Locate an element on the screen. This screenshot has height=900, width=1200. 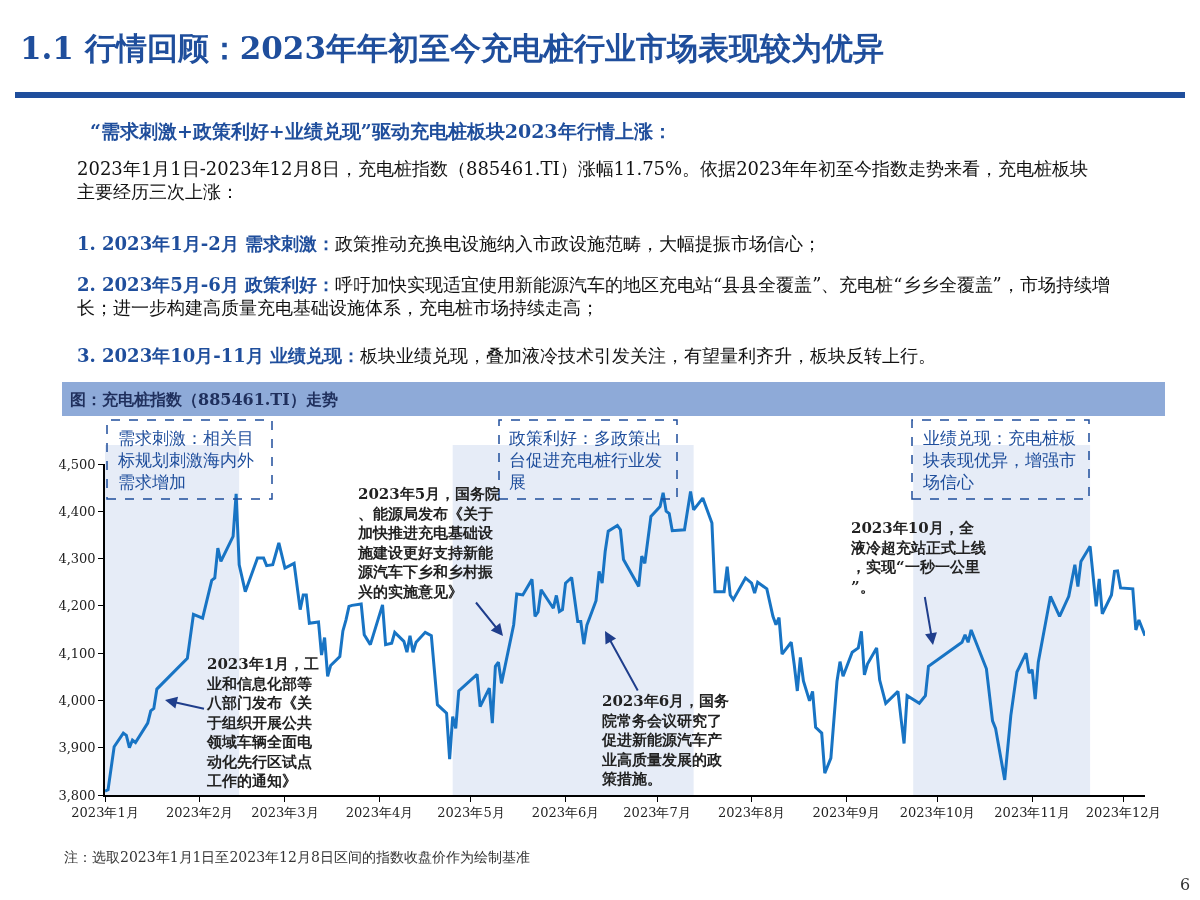
x-tick-label: 2023年5月 is located at coordinates (471, 813).